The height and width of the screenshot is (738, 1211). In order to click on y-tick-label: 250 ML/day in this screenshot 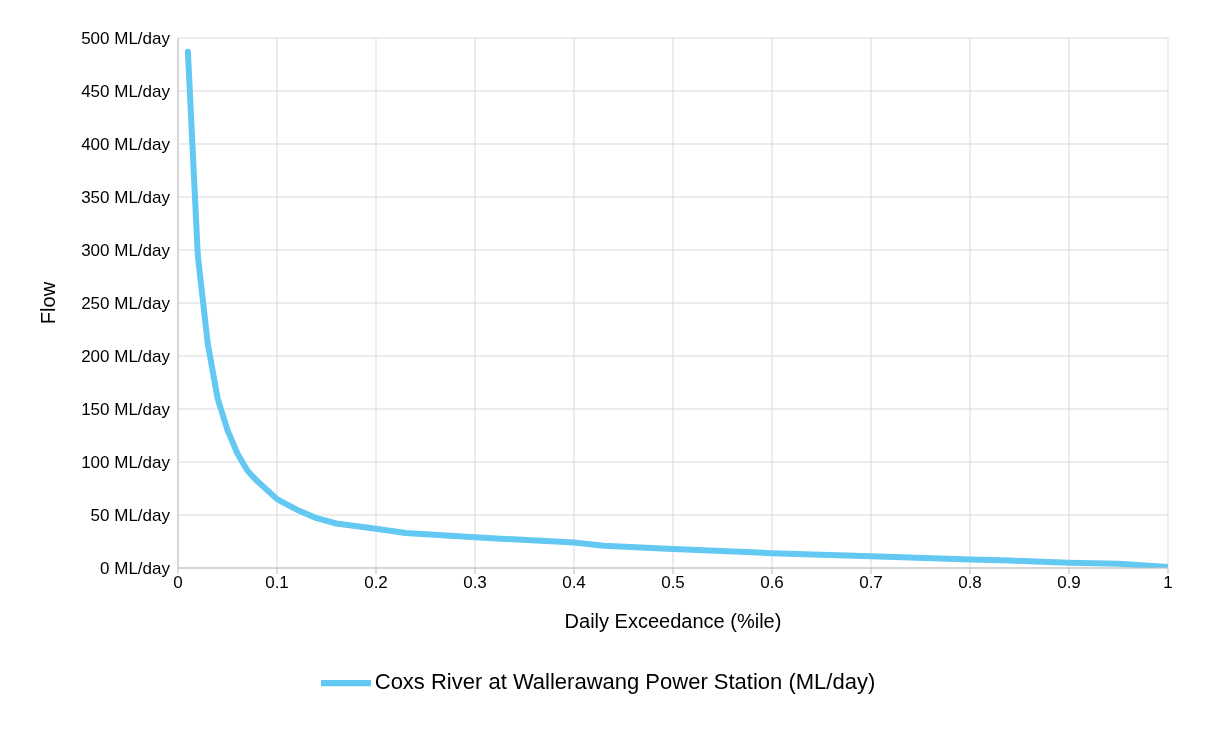, I will do `click(126, 304)`.